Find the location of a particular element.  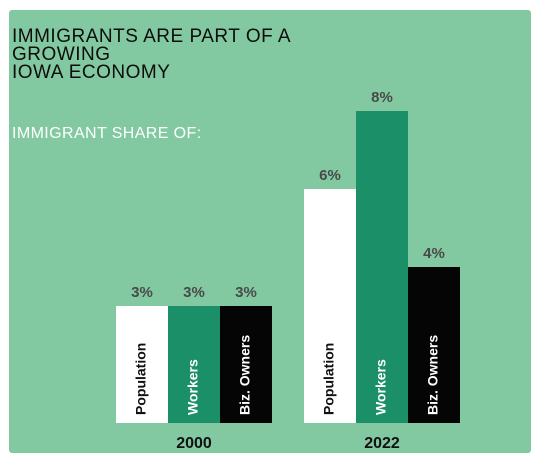

value-label-2022-workers: 8% is located at coordinates (382, 97).